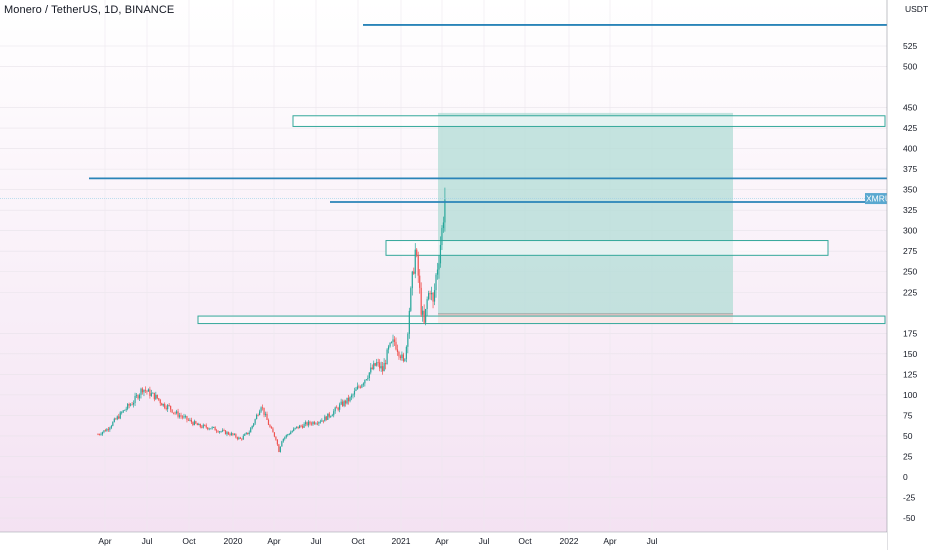  Describe the element at coordinates (910, 46) in the screenshot. I see `price-tick-label: 525` at that location.